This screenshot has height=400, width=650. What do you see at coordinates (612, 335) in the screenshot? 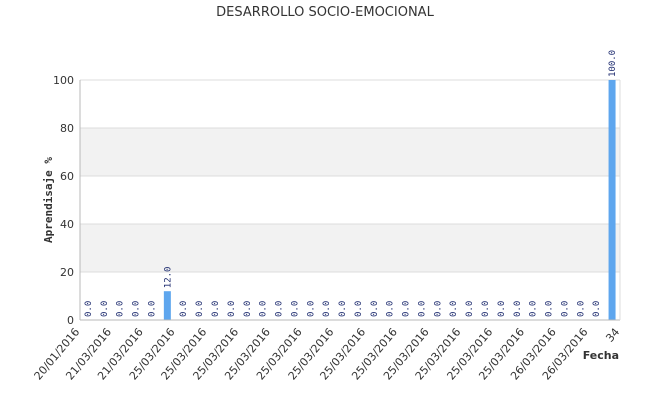
I see `x-tick-label: 34` at bounding box center [612, 335].